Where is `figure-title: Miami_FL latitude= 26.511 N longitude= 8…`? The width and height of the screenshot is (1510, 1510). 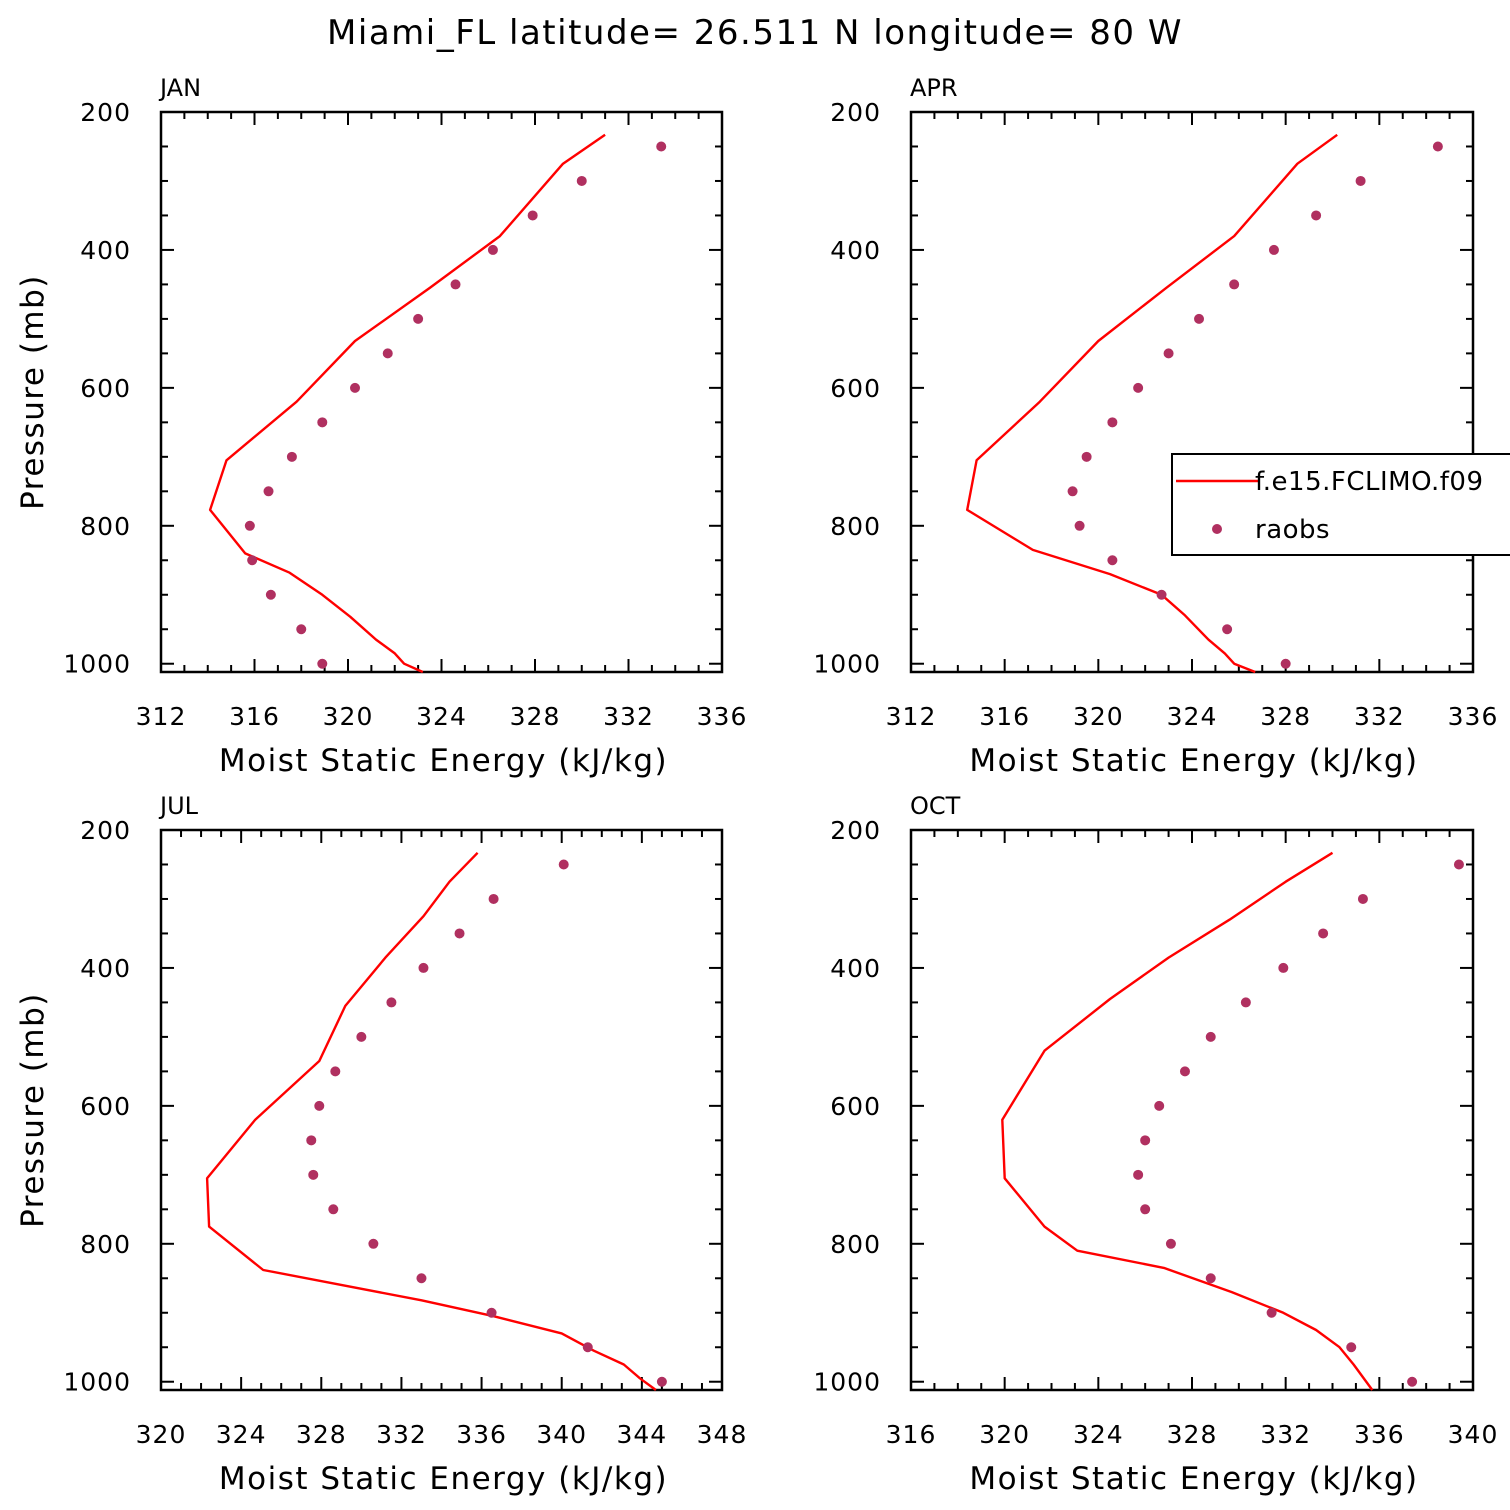
figure-title: Miami_FL latitude= 26.511 N longitude= 8… is located at coordinates (755, 33).